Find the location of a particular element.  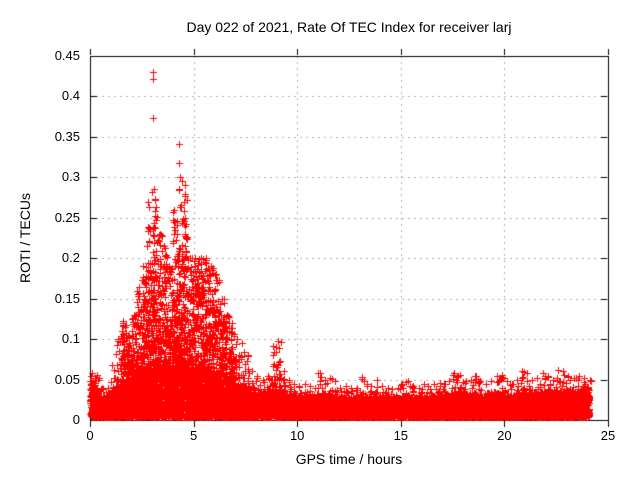

x-tick-label: 0 is located at coordinates (90, 435).